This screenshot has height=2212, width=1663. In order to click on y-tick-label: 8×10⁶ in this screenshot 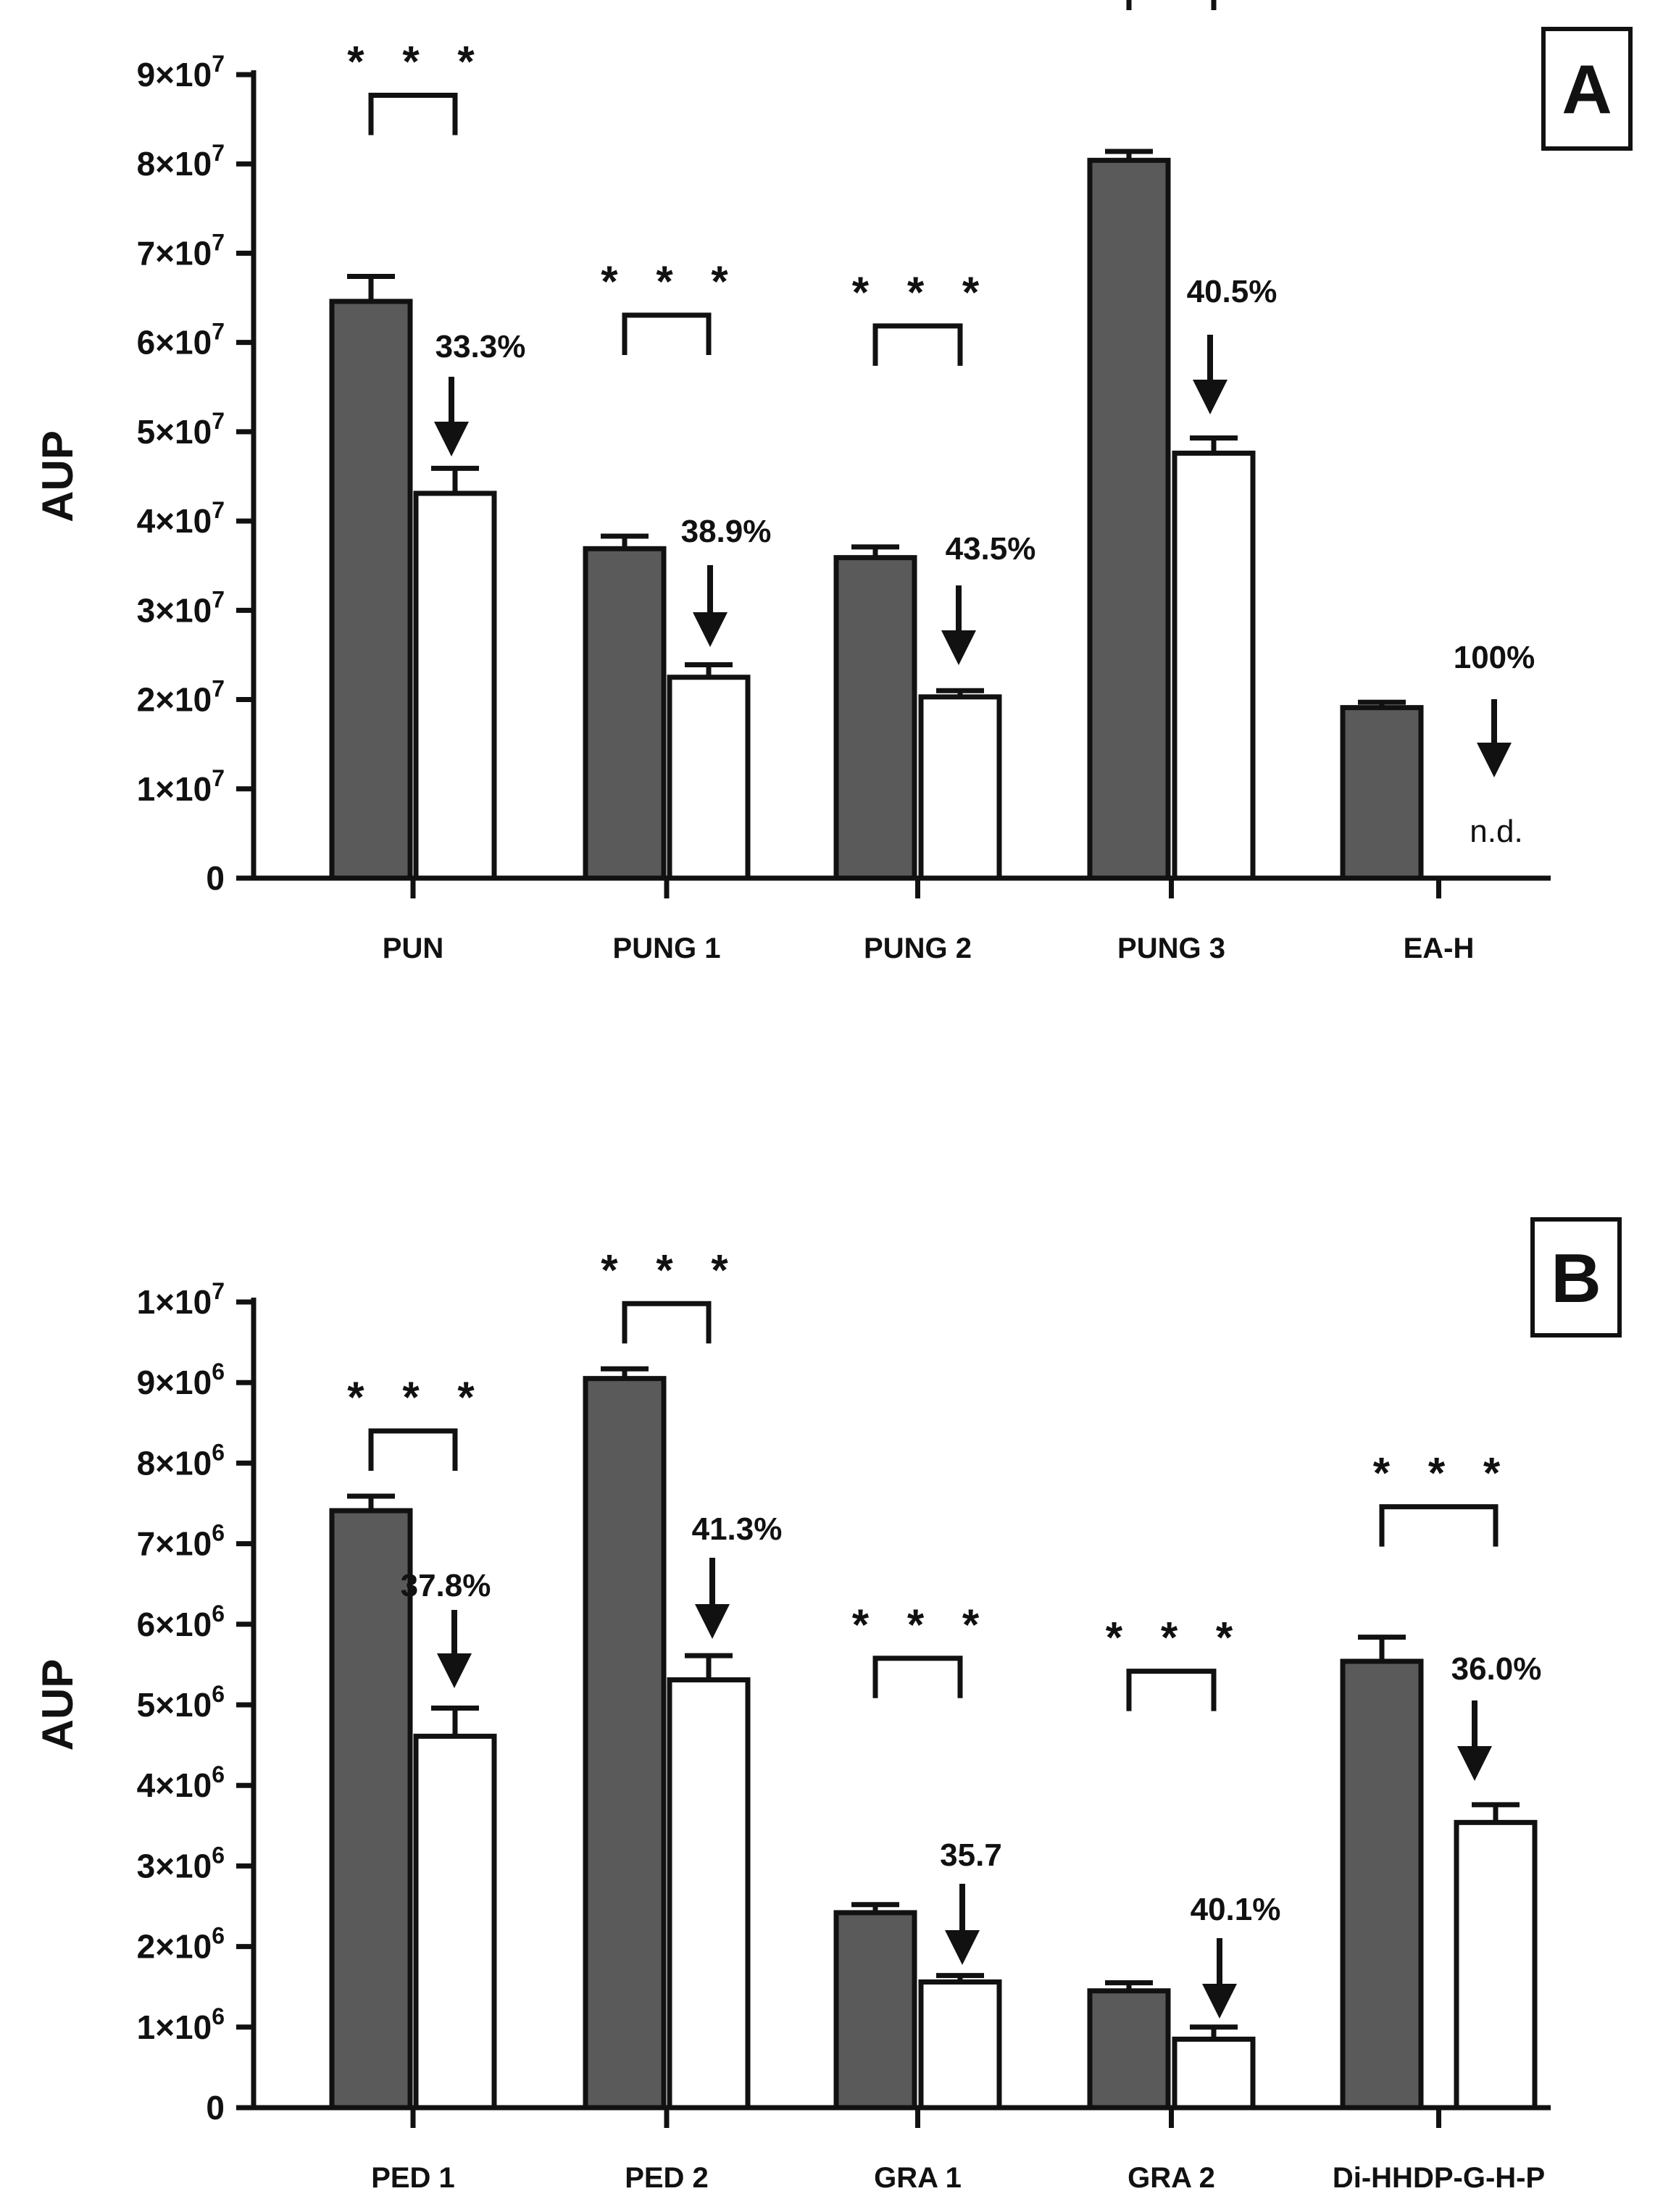, I will do `click(181, 1460)`.